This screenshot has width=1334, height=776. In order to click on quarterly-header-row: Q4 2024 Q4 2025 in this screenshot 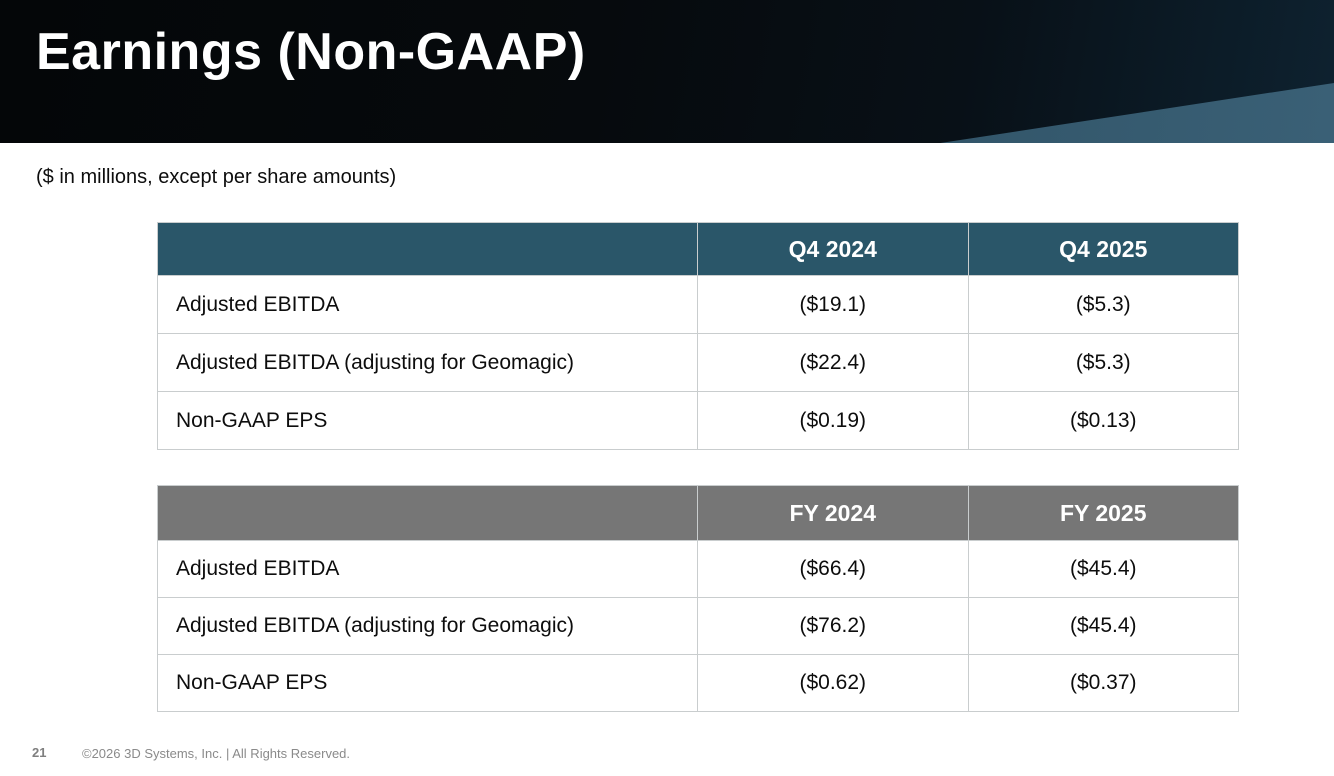, I will do `click(698, 249)`.